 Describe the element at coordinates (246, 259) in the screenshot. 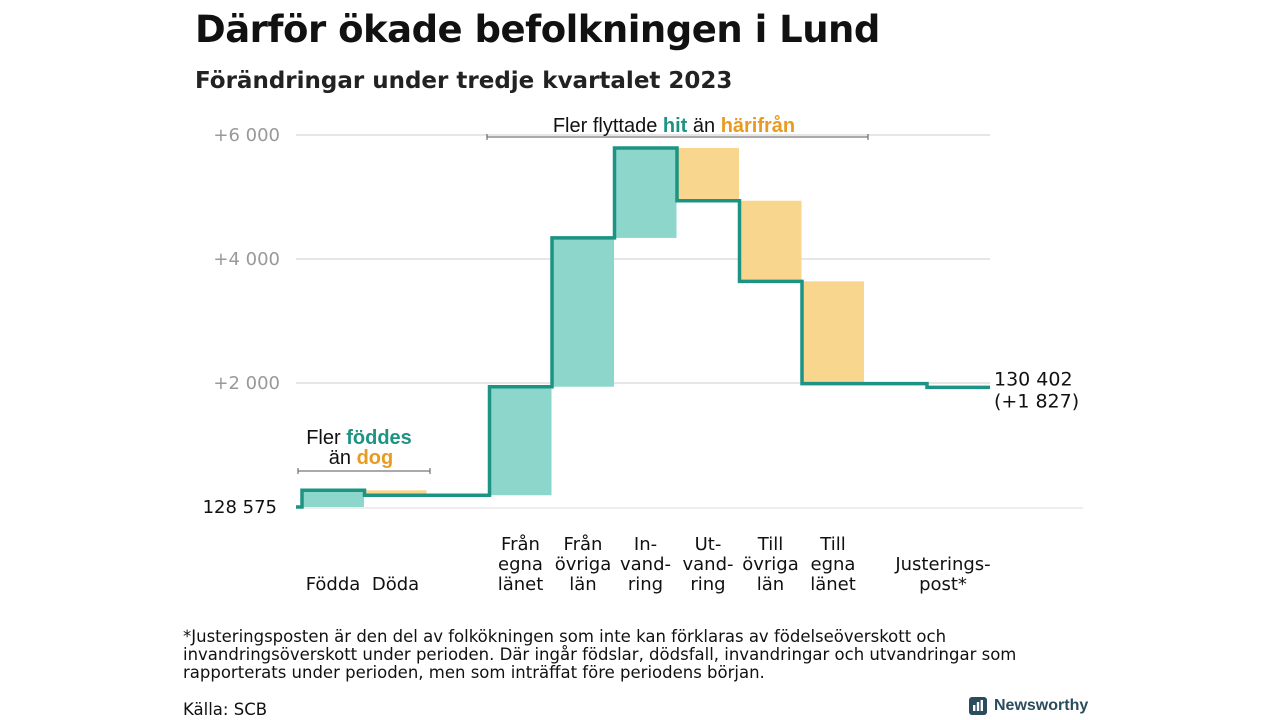

I see `y-tick-label: +4 000` at that location.